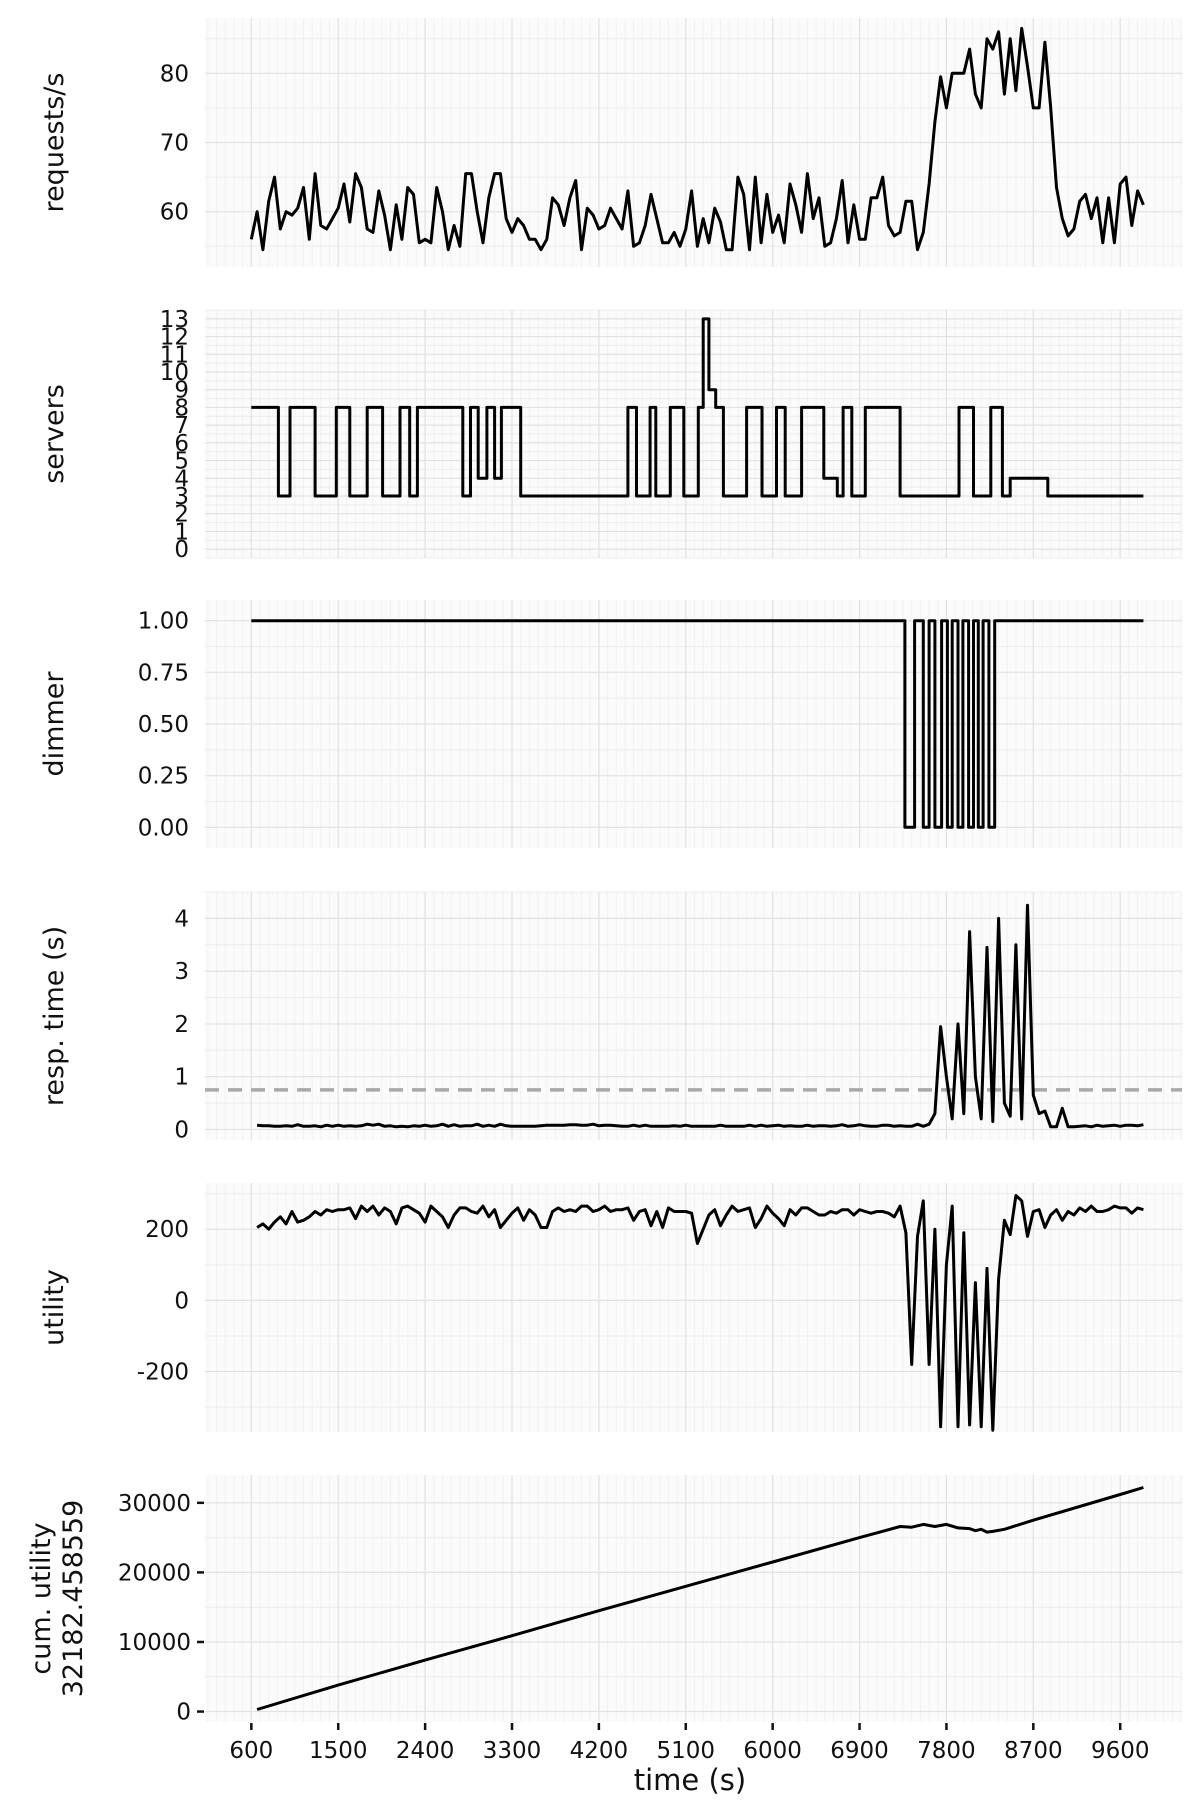 The image size is (1200, 1805). I want to click on x-tick-label: 5100, so click(686, 1751).